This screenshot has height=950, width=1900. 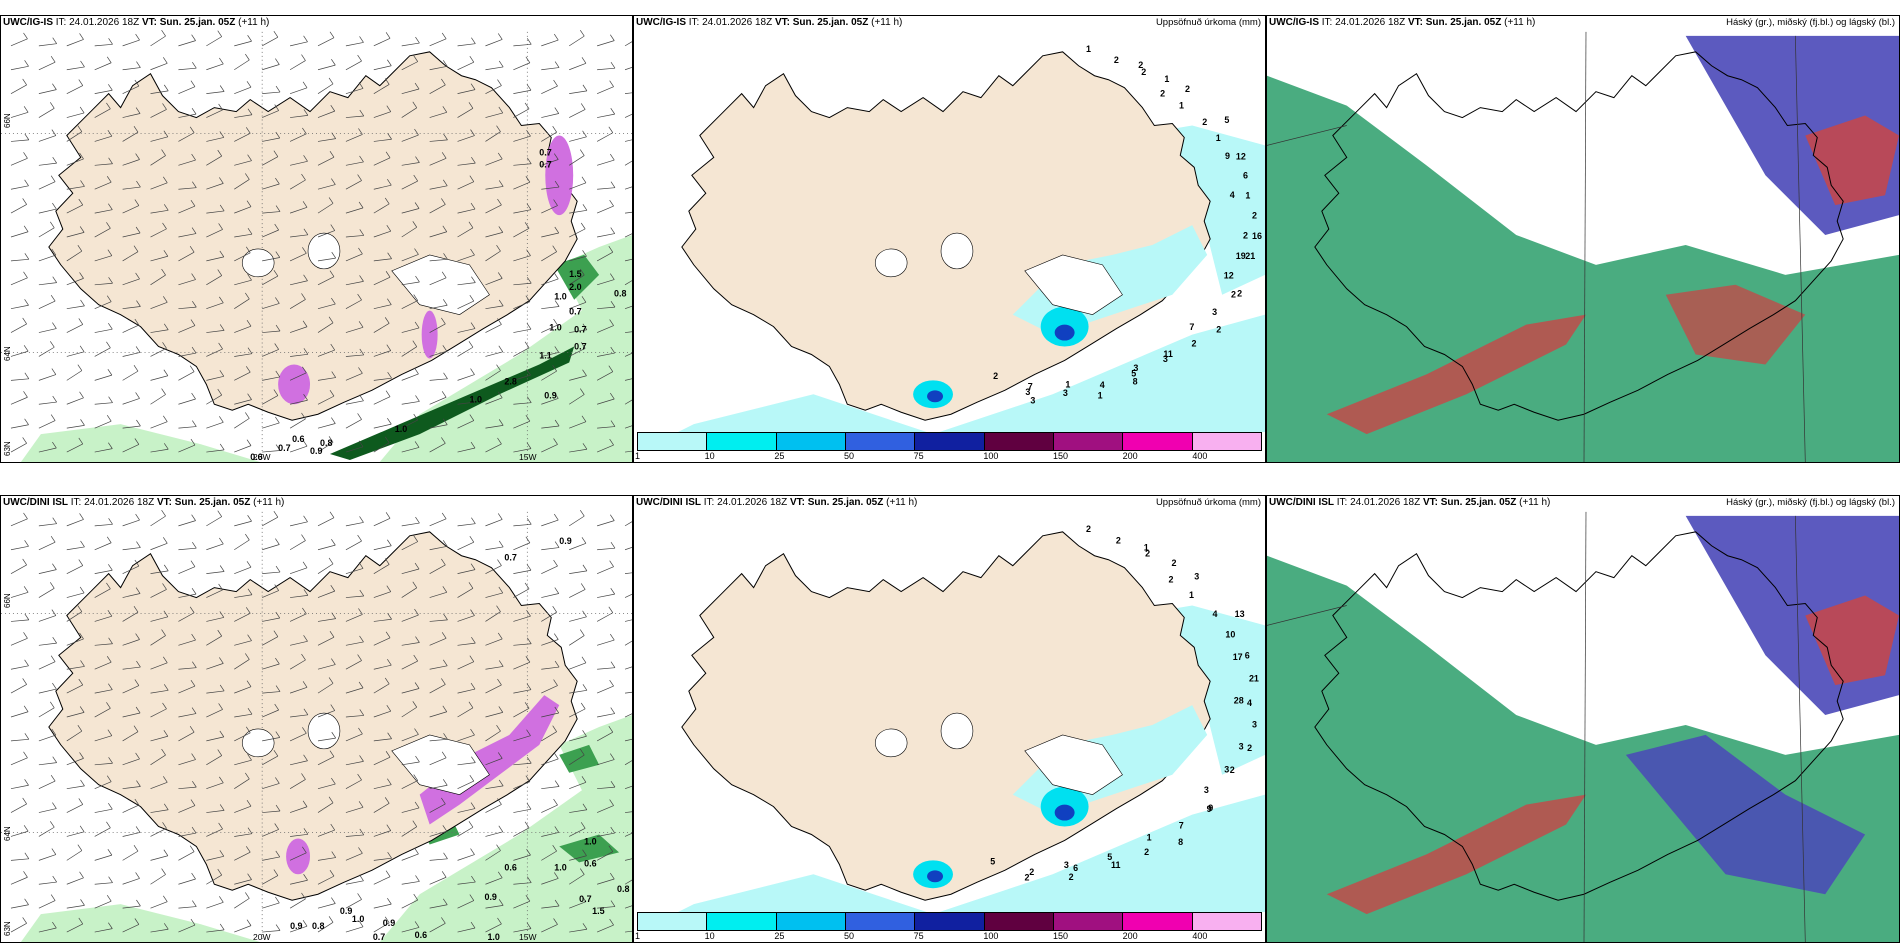 What do you see at coordinates (1249, 703) in the screenshot?
I see `precip-value: 4` at bounding box center [1249, 703].